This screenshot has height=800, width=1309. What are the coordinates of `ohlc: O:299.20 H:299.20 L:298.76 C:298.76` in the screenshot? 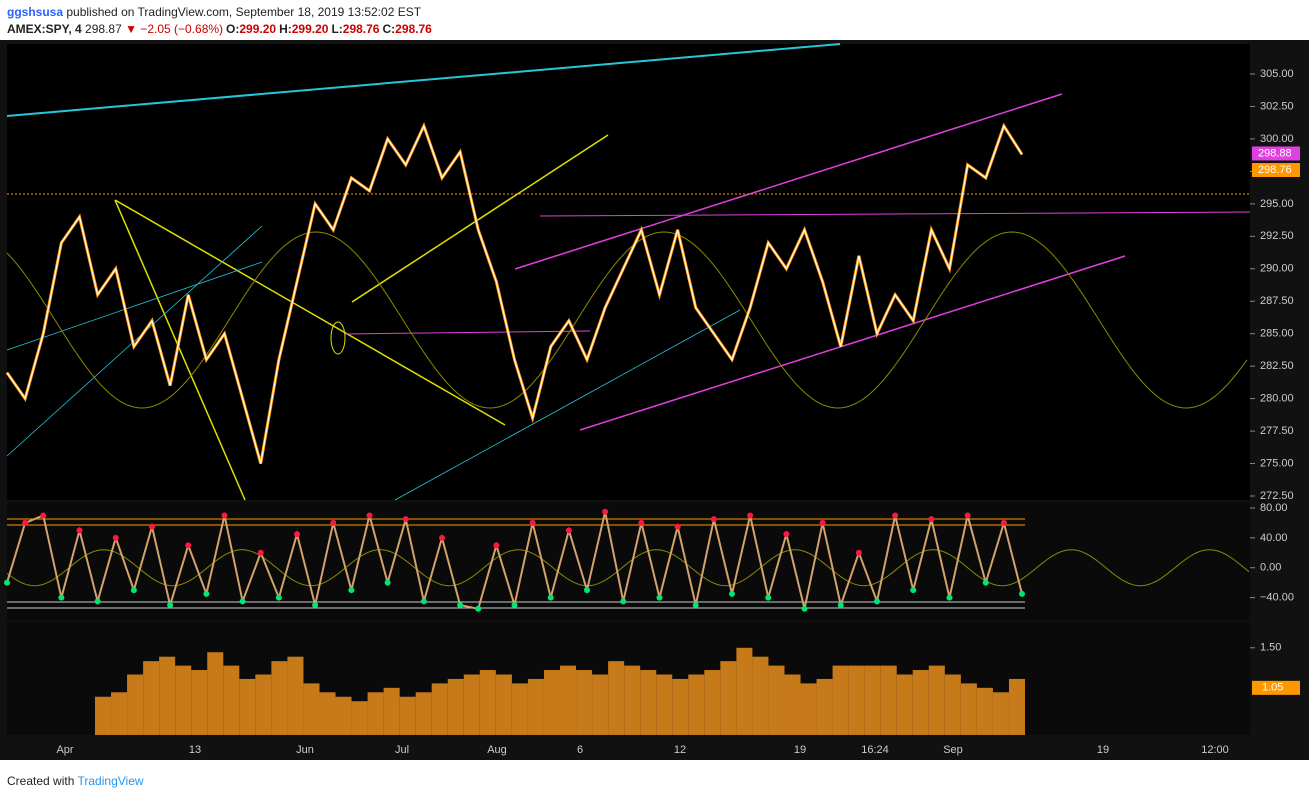 It's located at (327, 29).